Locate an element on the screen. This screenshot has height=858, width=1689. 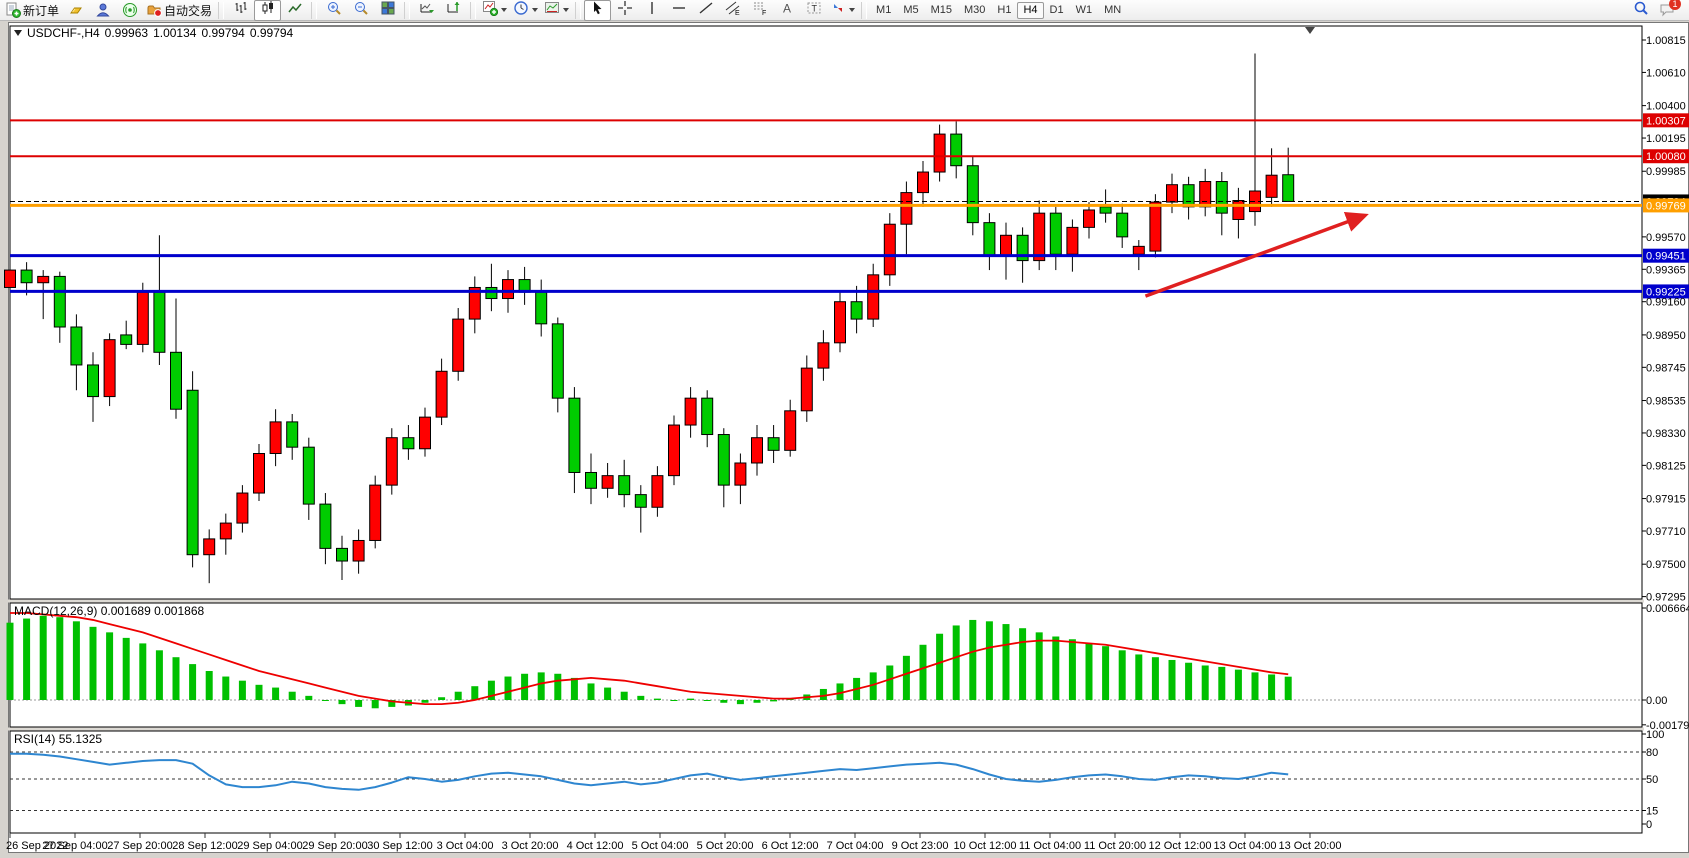
search-button is located at coordinates (1640, 10).